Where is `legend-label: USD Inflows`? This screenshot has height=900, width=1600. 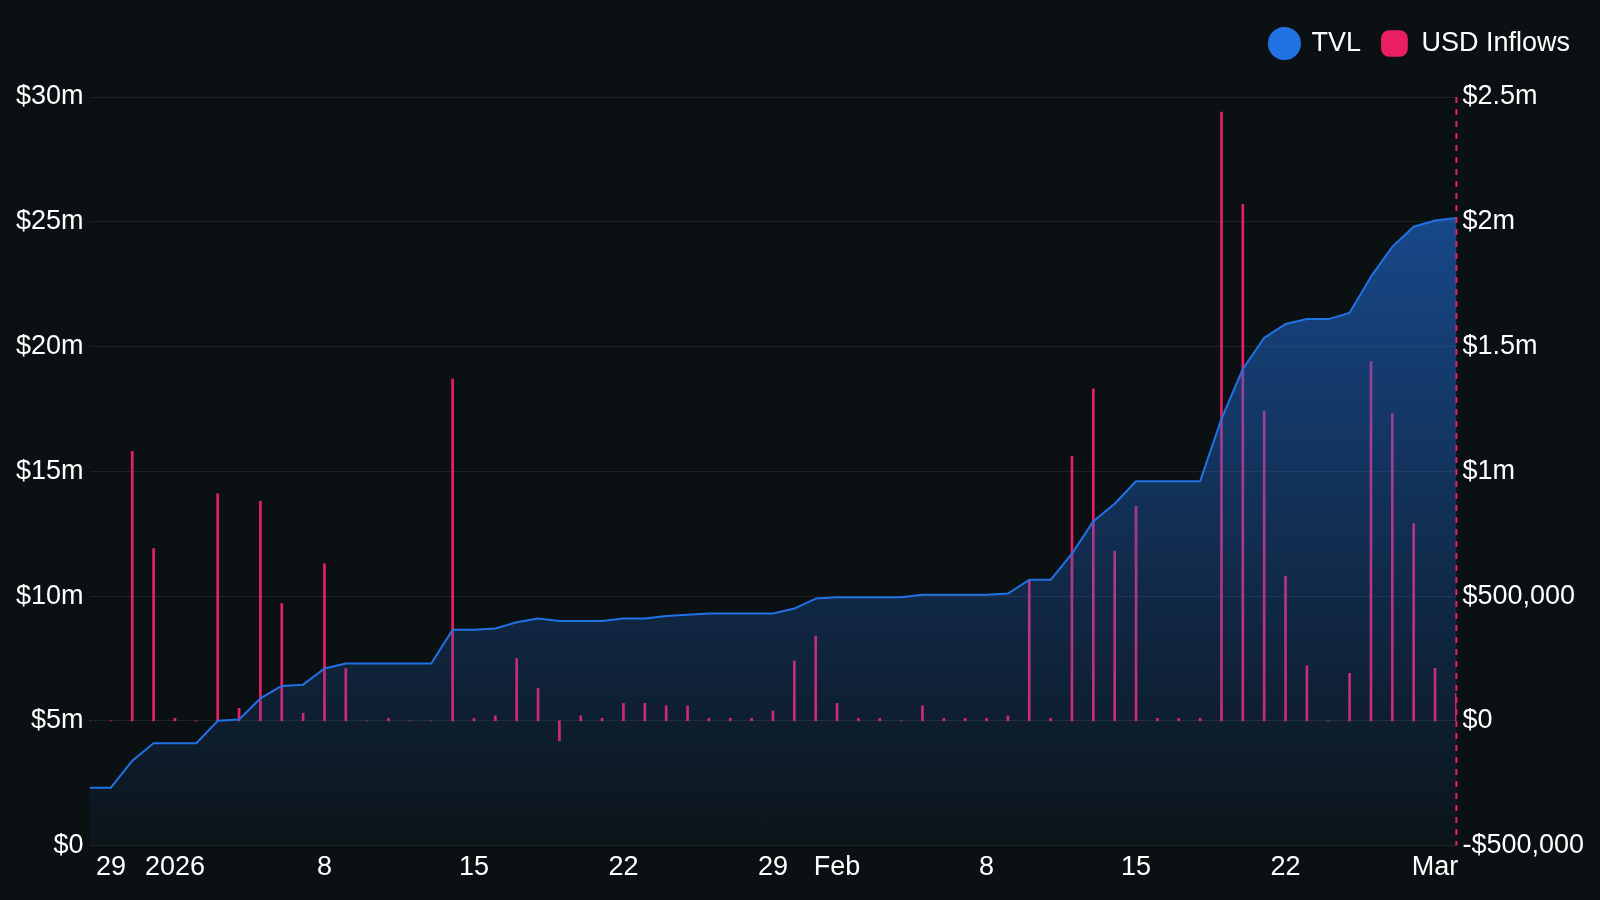
legend-label: USD Inflows is located at coordinates (1496, 41).